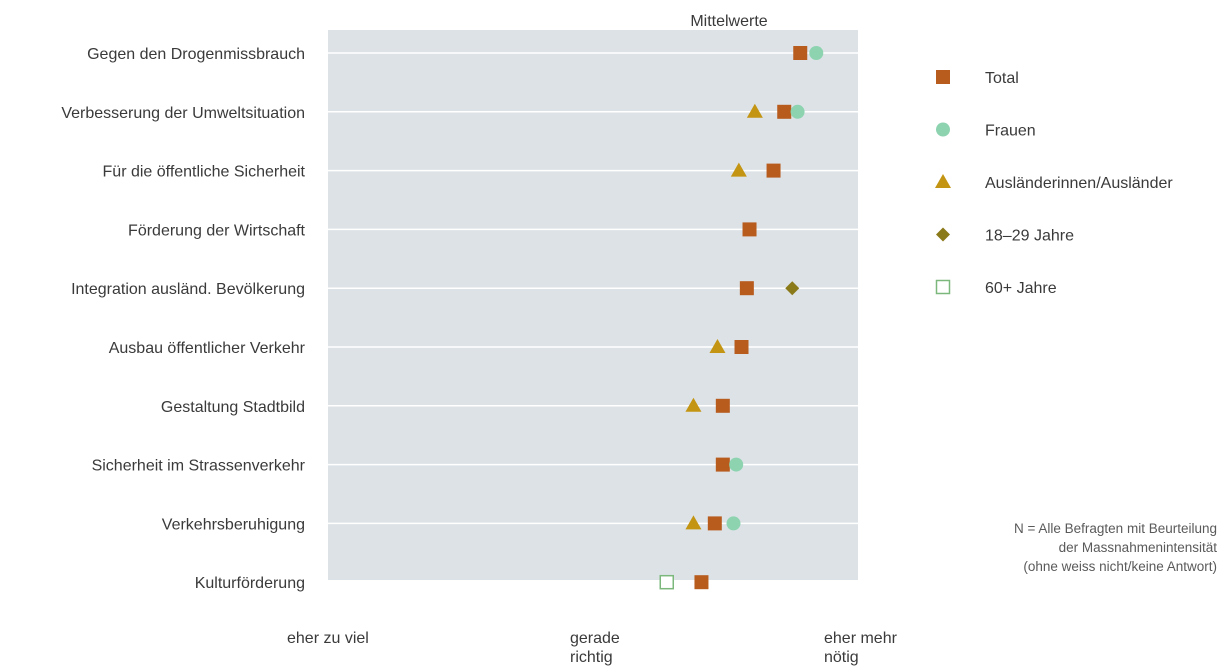  I want to click on marker-total-integration-auslaend-bevoelkerung, so click(746, 288).